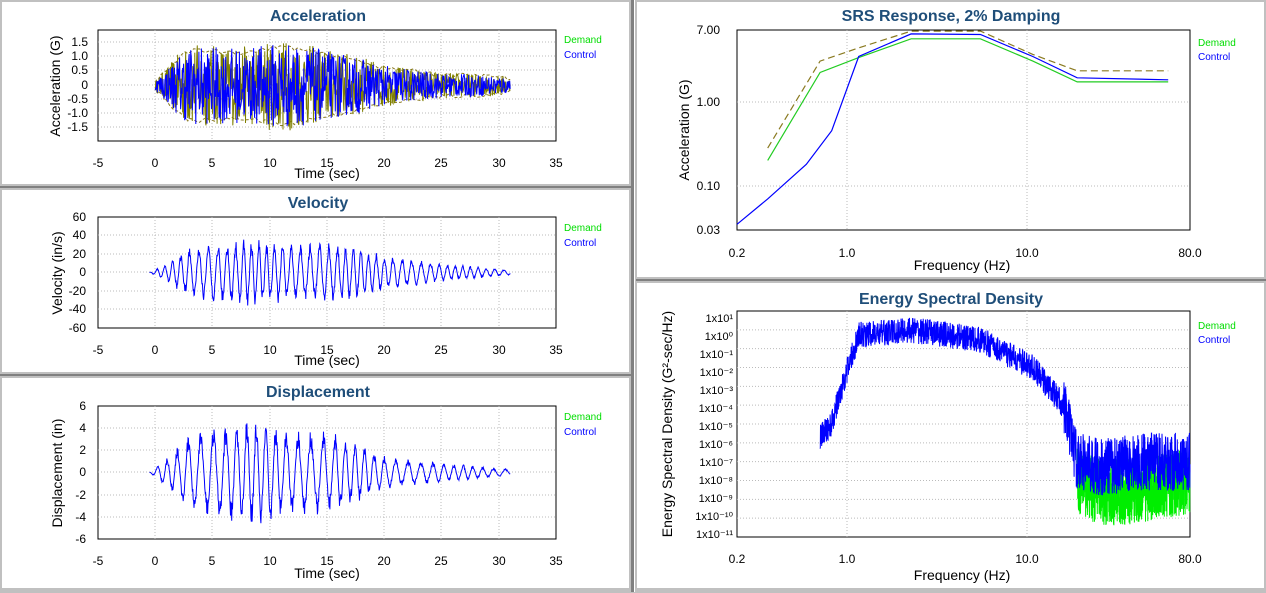 Image resolution: width=1266 pixels, height=593 pixels. I want to click on y-tick-label: 1.5, so click(79, 42).